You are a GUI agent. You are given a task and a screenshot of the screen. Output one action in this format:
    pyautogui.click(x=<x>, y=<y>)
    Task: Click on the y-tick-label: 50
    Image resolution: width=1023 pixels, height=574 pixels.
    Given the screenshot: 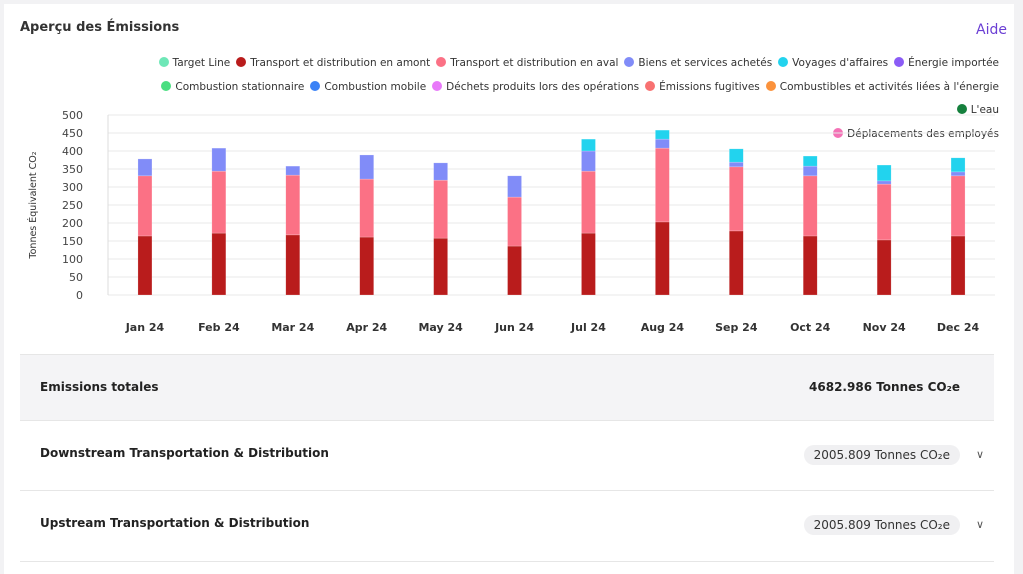 What is the action you would take?
    pyautogui.click(x=76, y=277)
    